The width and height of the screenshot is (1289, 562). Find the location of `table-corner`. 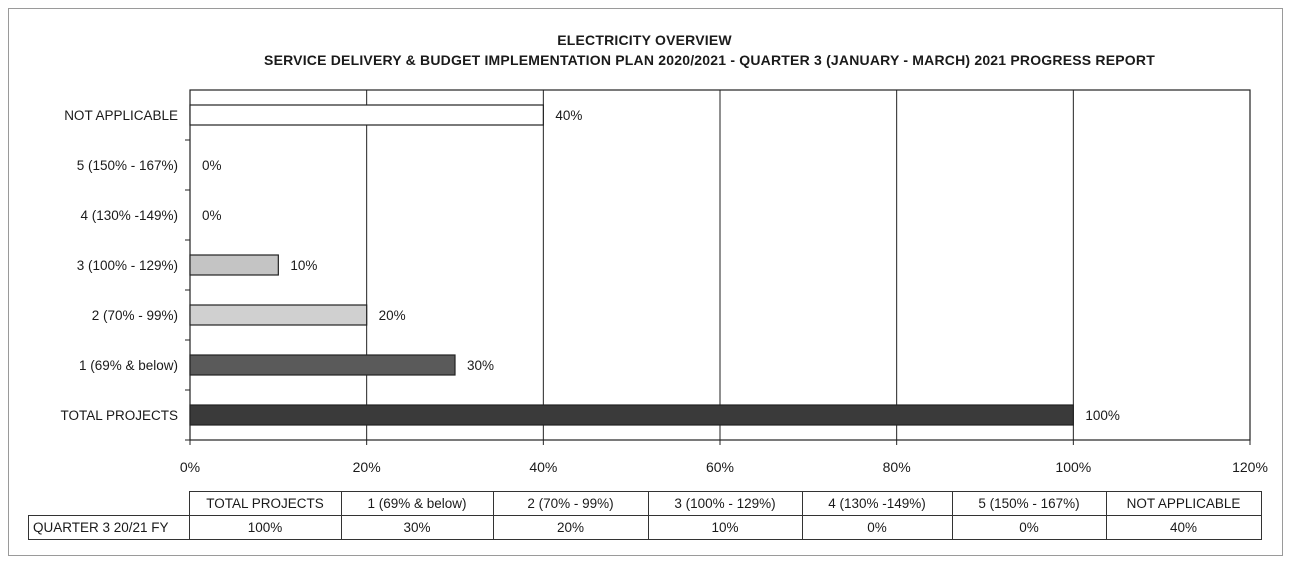

table-corner is located at coordinates (109, 504).